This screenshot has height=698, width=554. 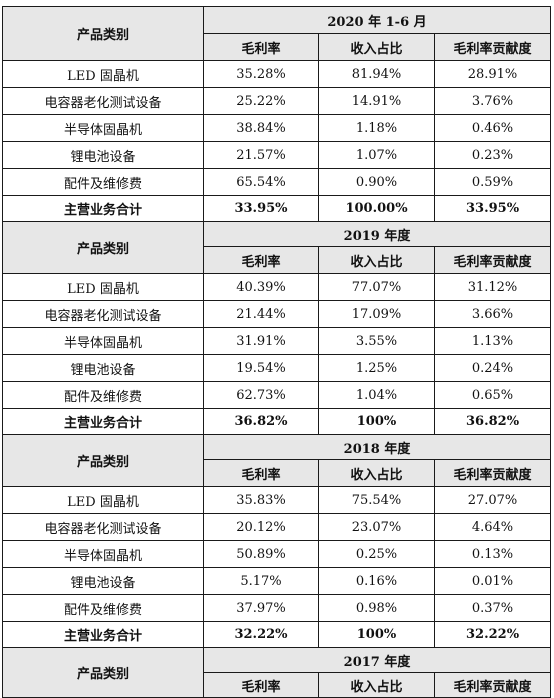 I want to click on table-row: 半导体固晶机 38.84% 1.18% 0.46%, so click(x=277, y=128).